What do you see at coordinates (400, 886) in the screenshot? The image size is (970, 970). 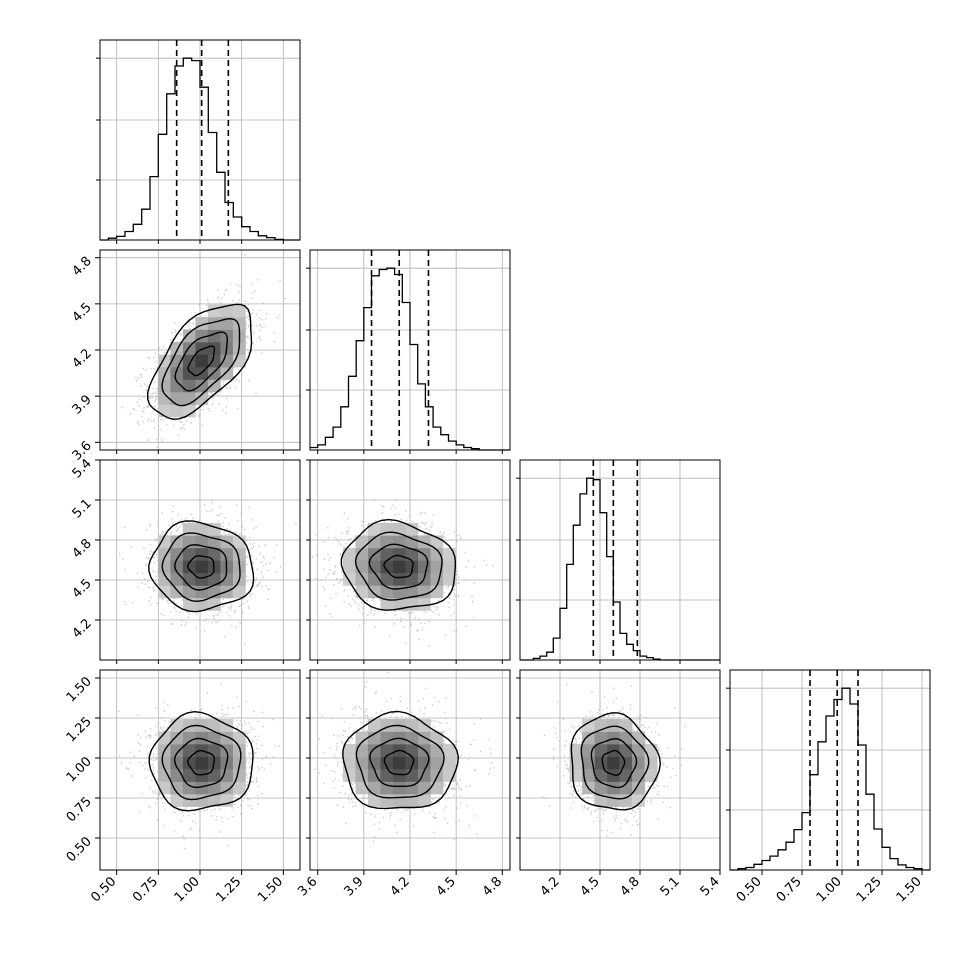 I see `xtick-label-1-2: 4.2` at bounding box center [400, 886].